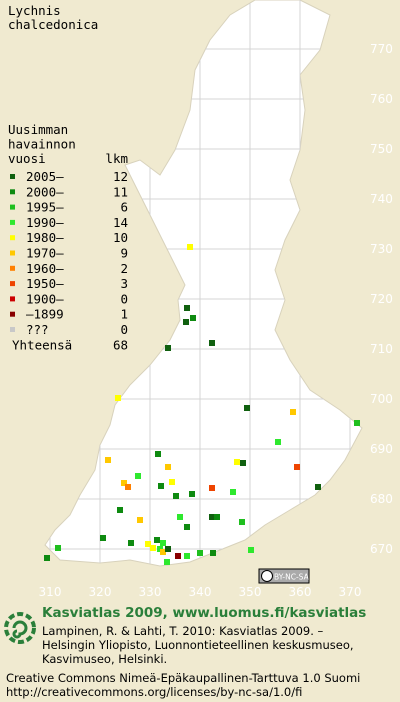 The width and height of the screenshot is (400, 702). Describe the element at coordinates (124, 253) in the screenshot. I see `legend-count: 9` at that location.